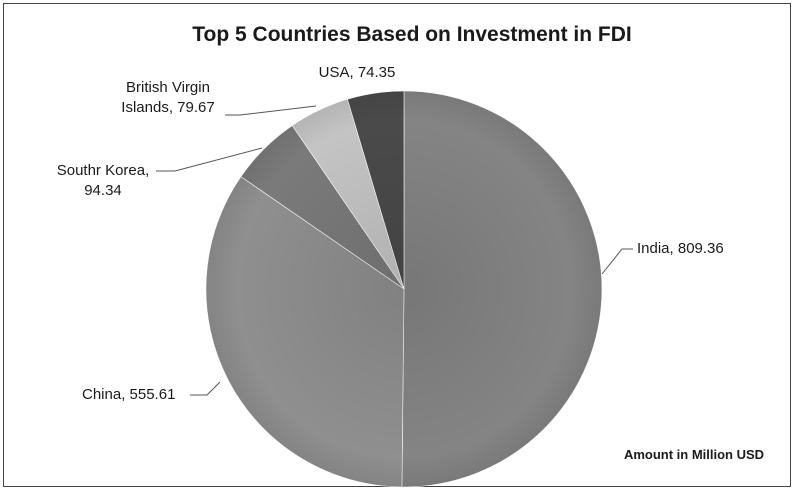 The image size is (796, 493). Describe the element at coordinates (694, 454) in the screenshot. I see `chart-subtitle: Amount in Million USD` at that location.